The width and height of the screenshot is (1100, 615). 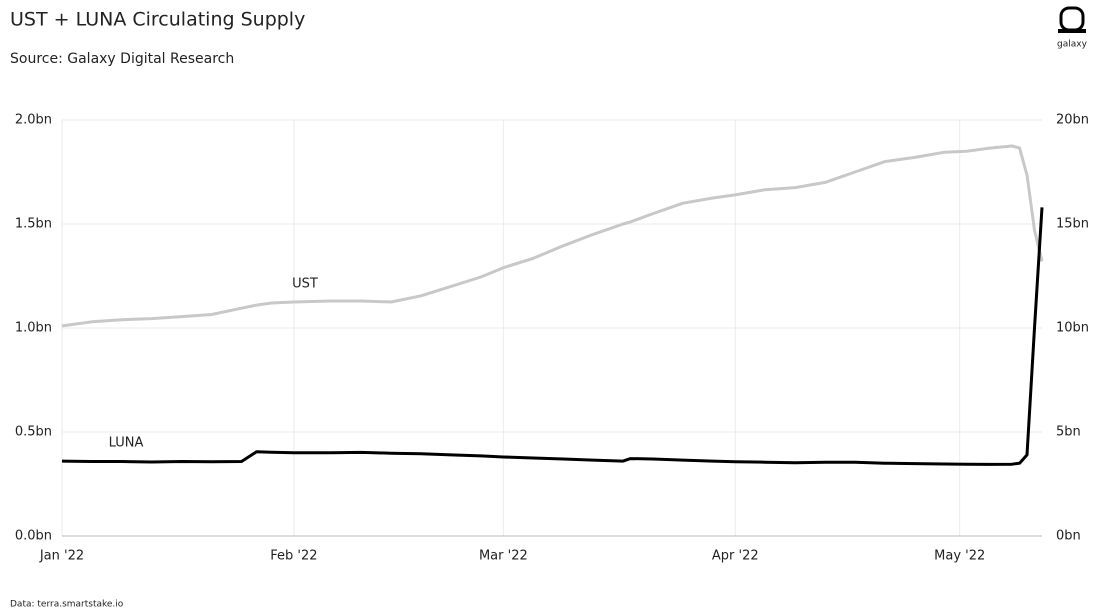 I want to click on logo-text: galaxy, so click(x=1072, y=45).